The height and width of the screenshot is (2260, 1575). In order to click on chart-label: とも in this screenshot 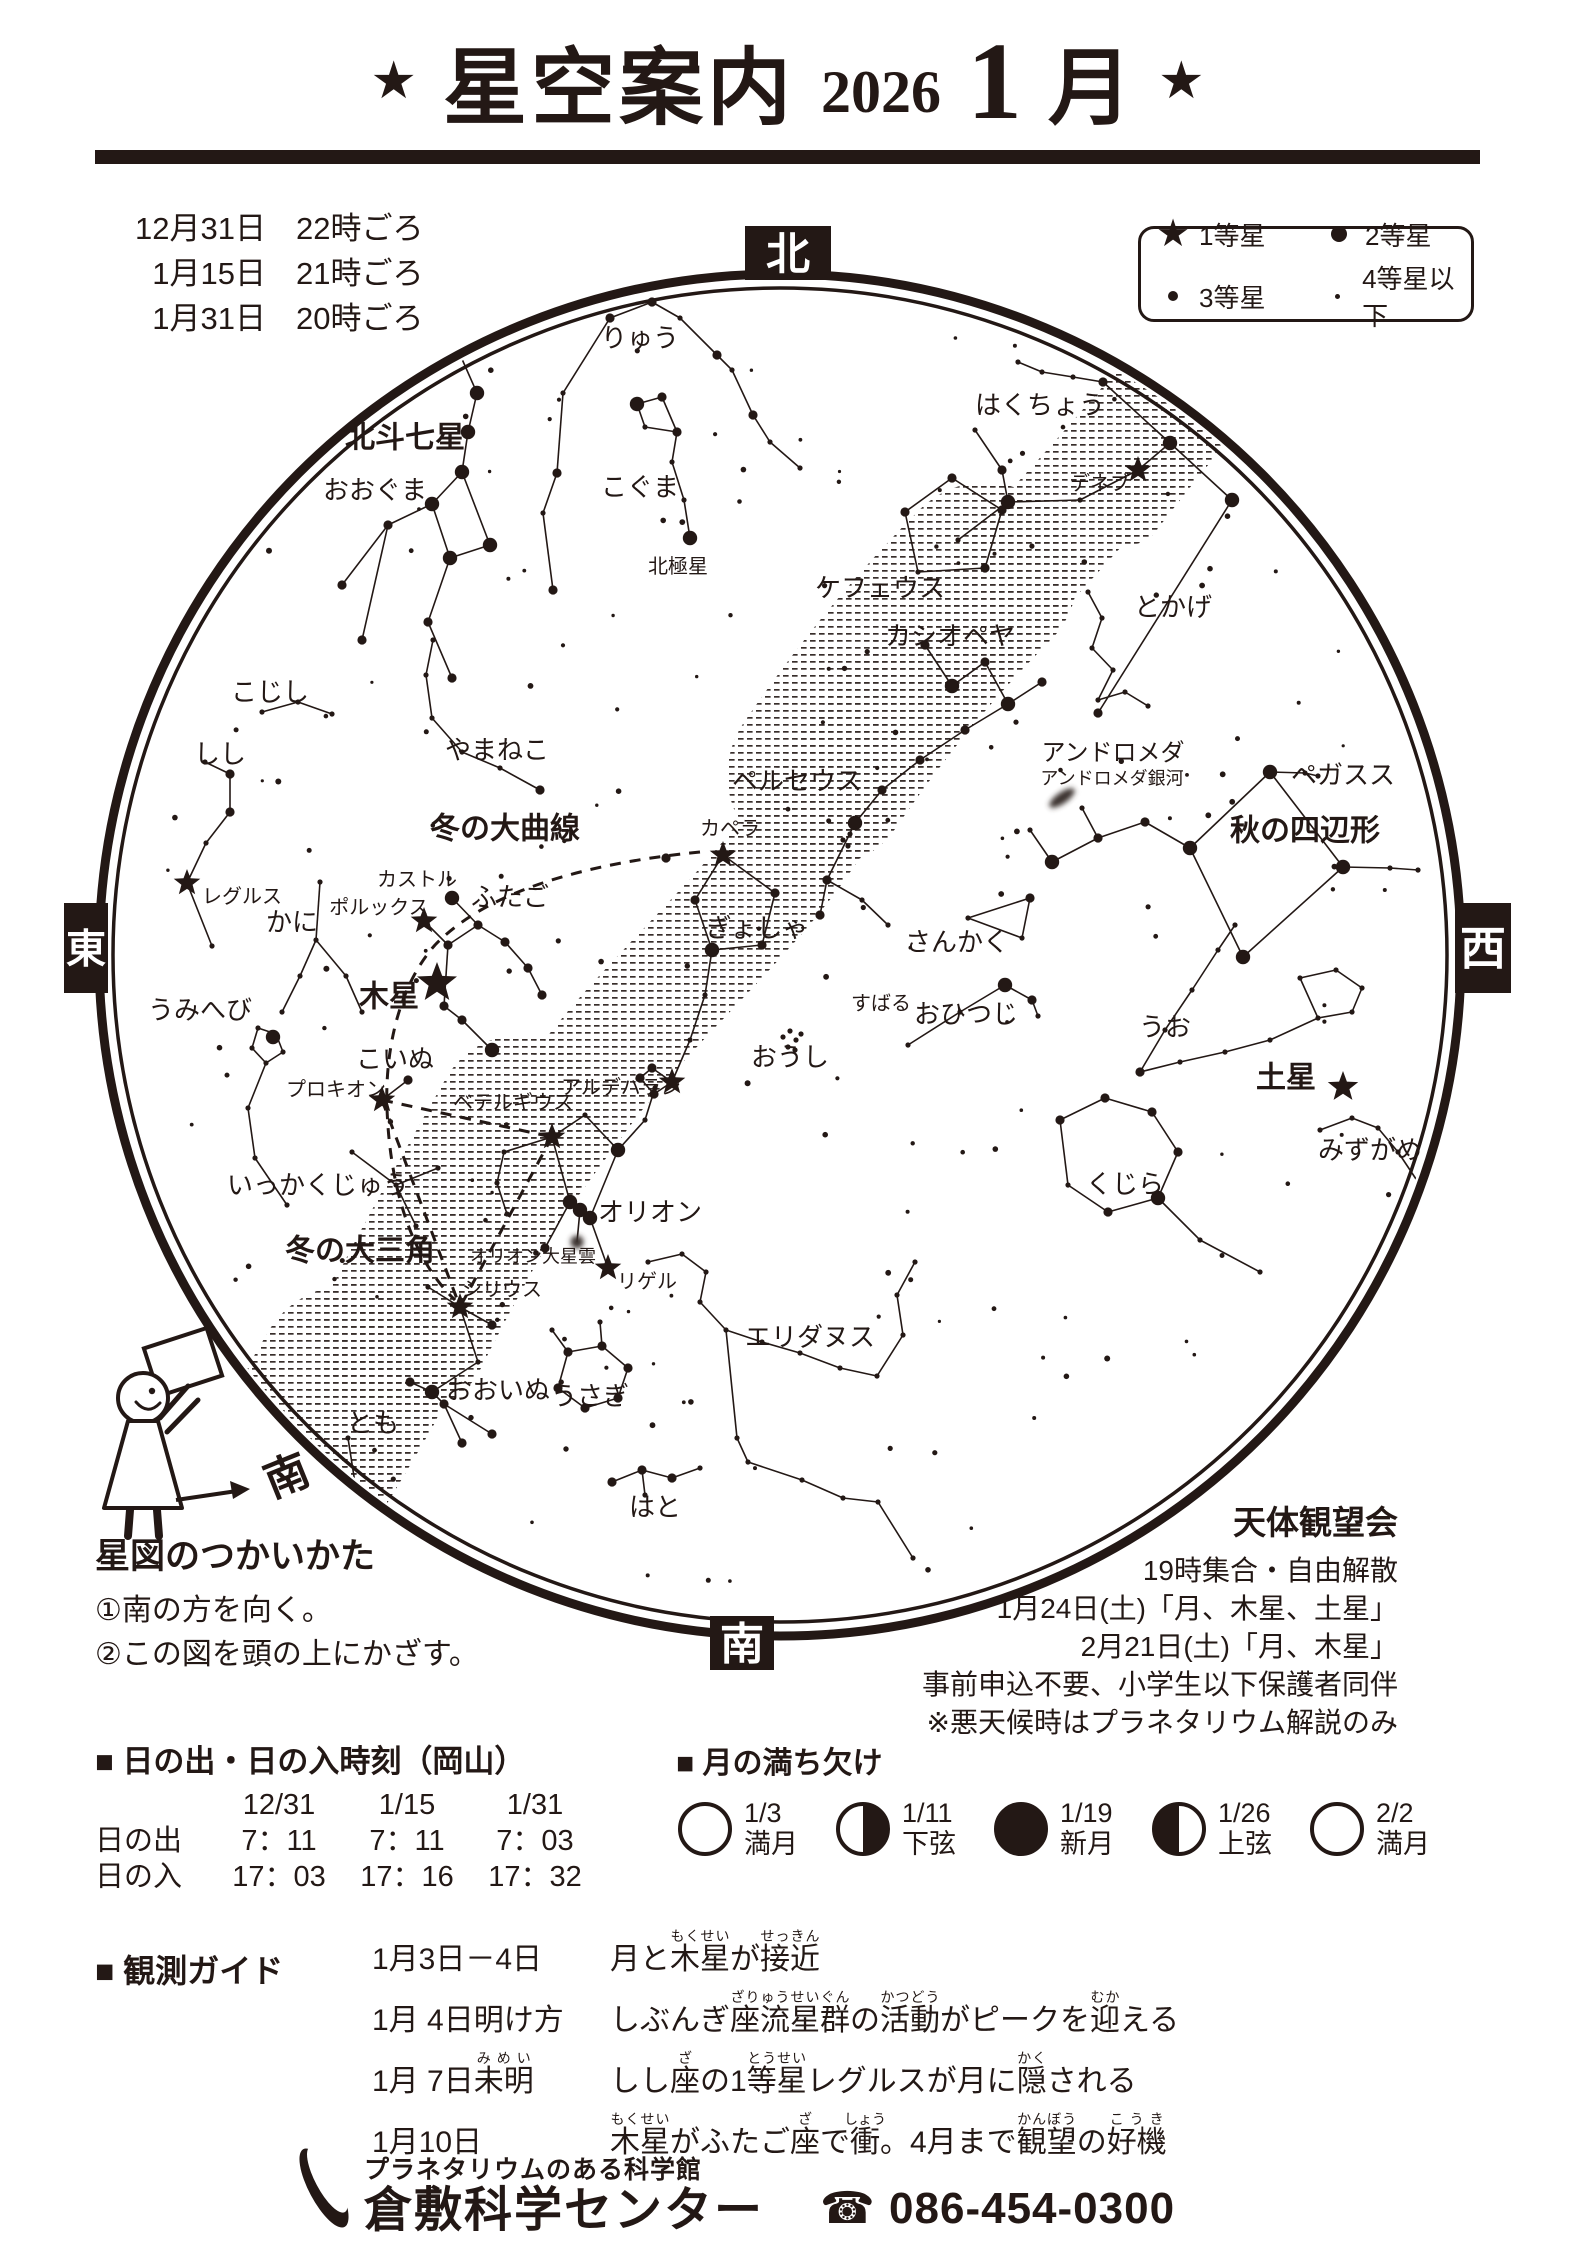, I will do `click(373, 1423)`.